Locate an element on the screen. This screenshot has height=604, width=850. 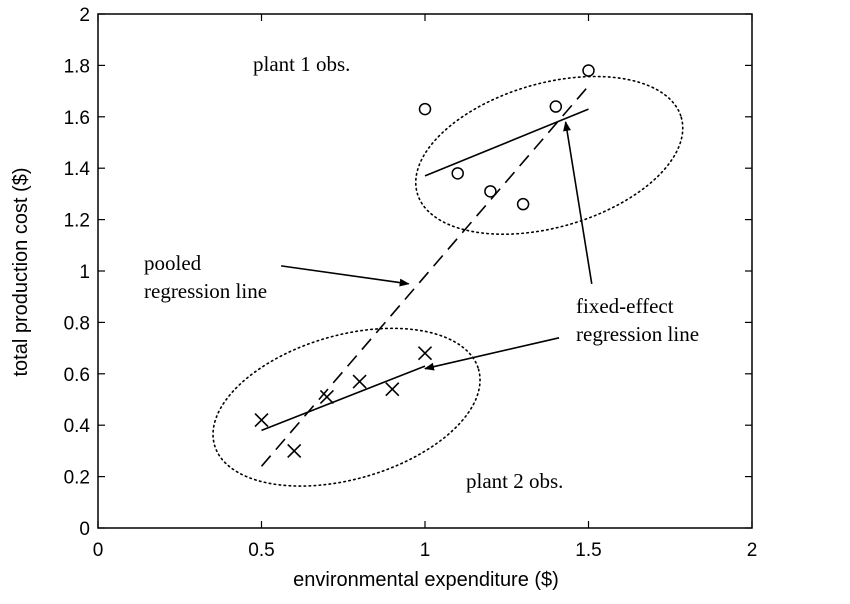
y-tick-label: 1 is located at coordinates (84, 272).